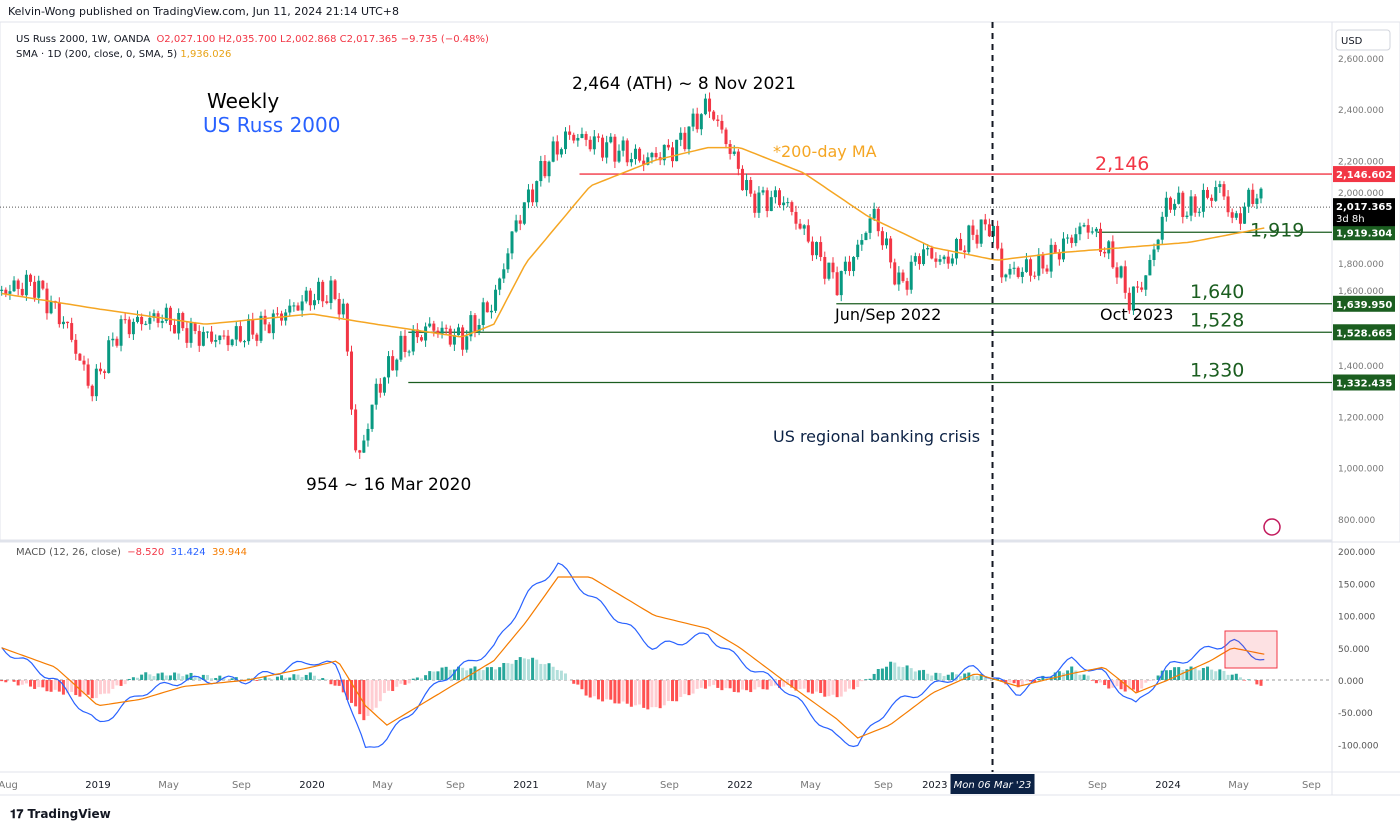 The width and height of the screenshot is (1400, 831). Describe the element at coordinates (1272, 527) in the screenshot. I see `lightning-icon` at that location.